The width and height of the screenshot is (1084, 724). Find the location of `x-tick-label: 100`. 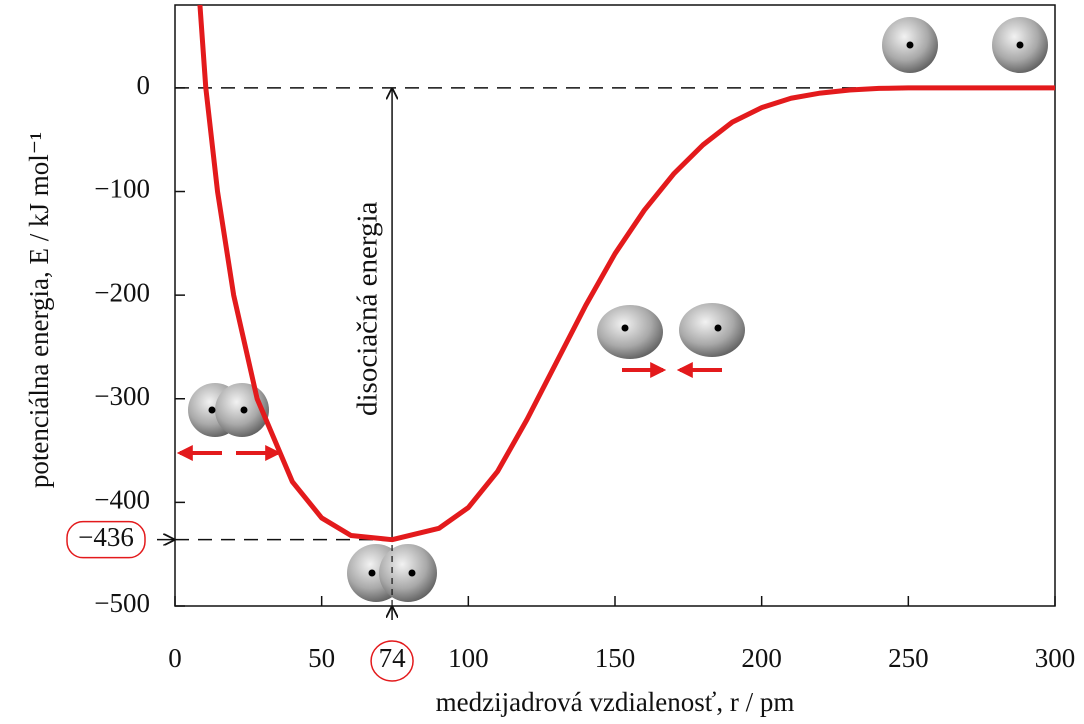

x-tick-label: 100 is located at coordinates (468, 658).